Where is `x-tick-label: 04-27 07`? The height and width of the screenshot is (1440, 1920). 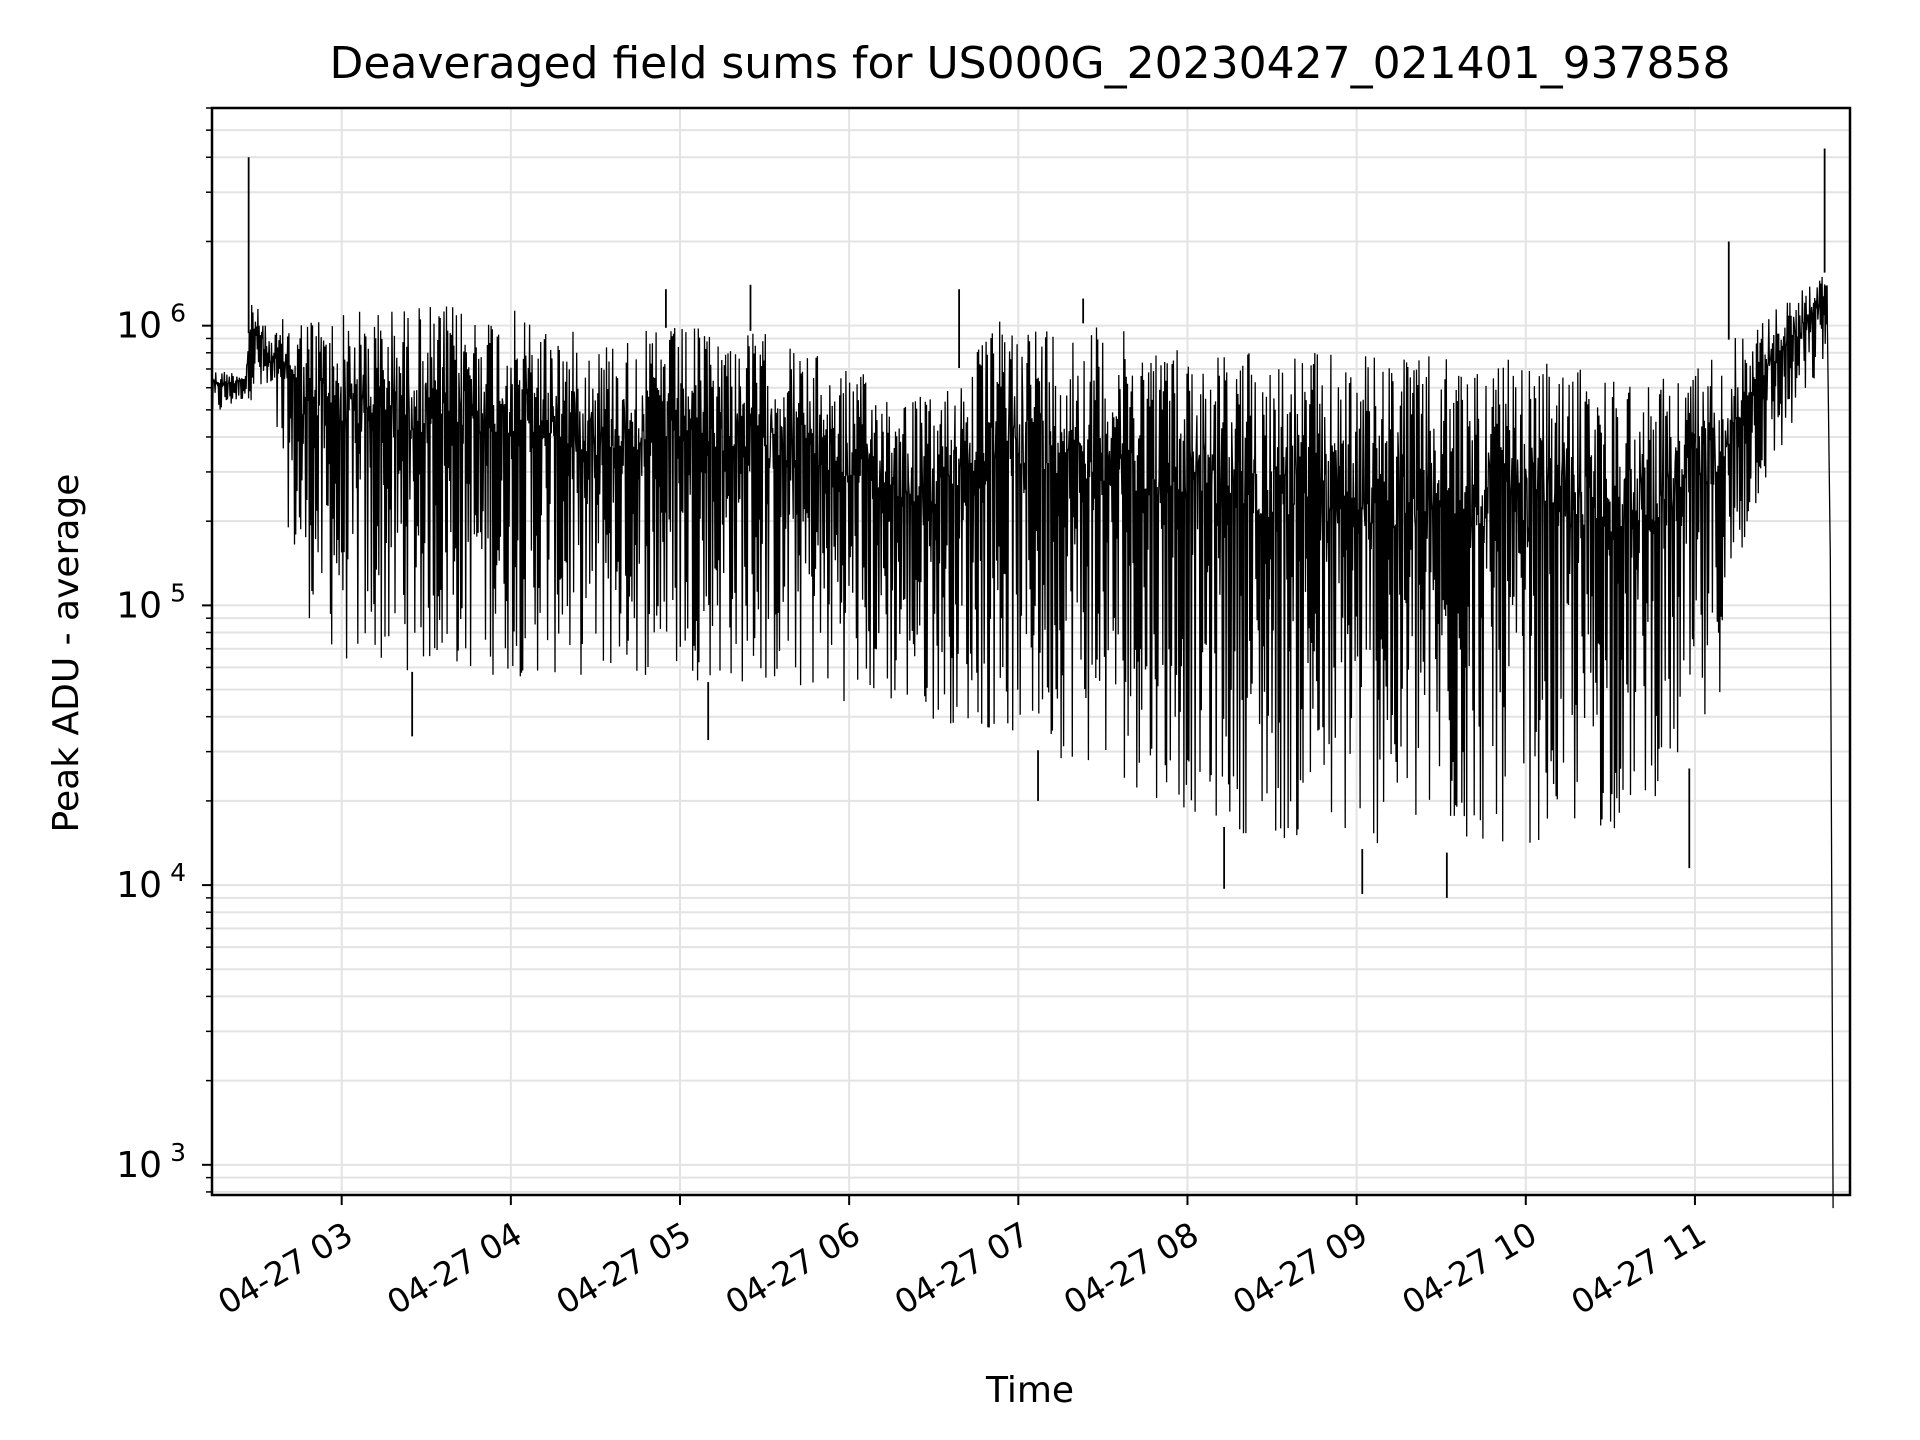
x-tick-label: 04-27 07 is located at coordinates (962, 1268).